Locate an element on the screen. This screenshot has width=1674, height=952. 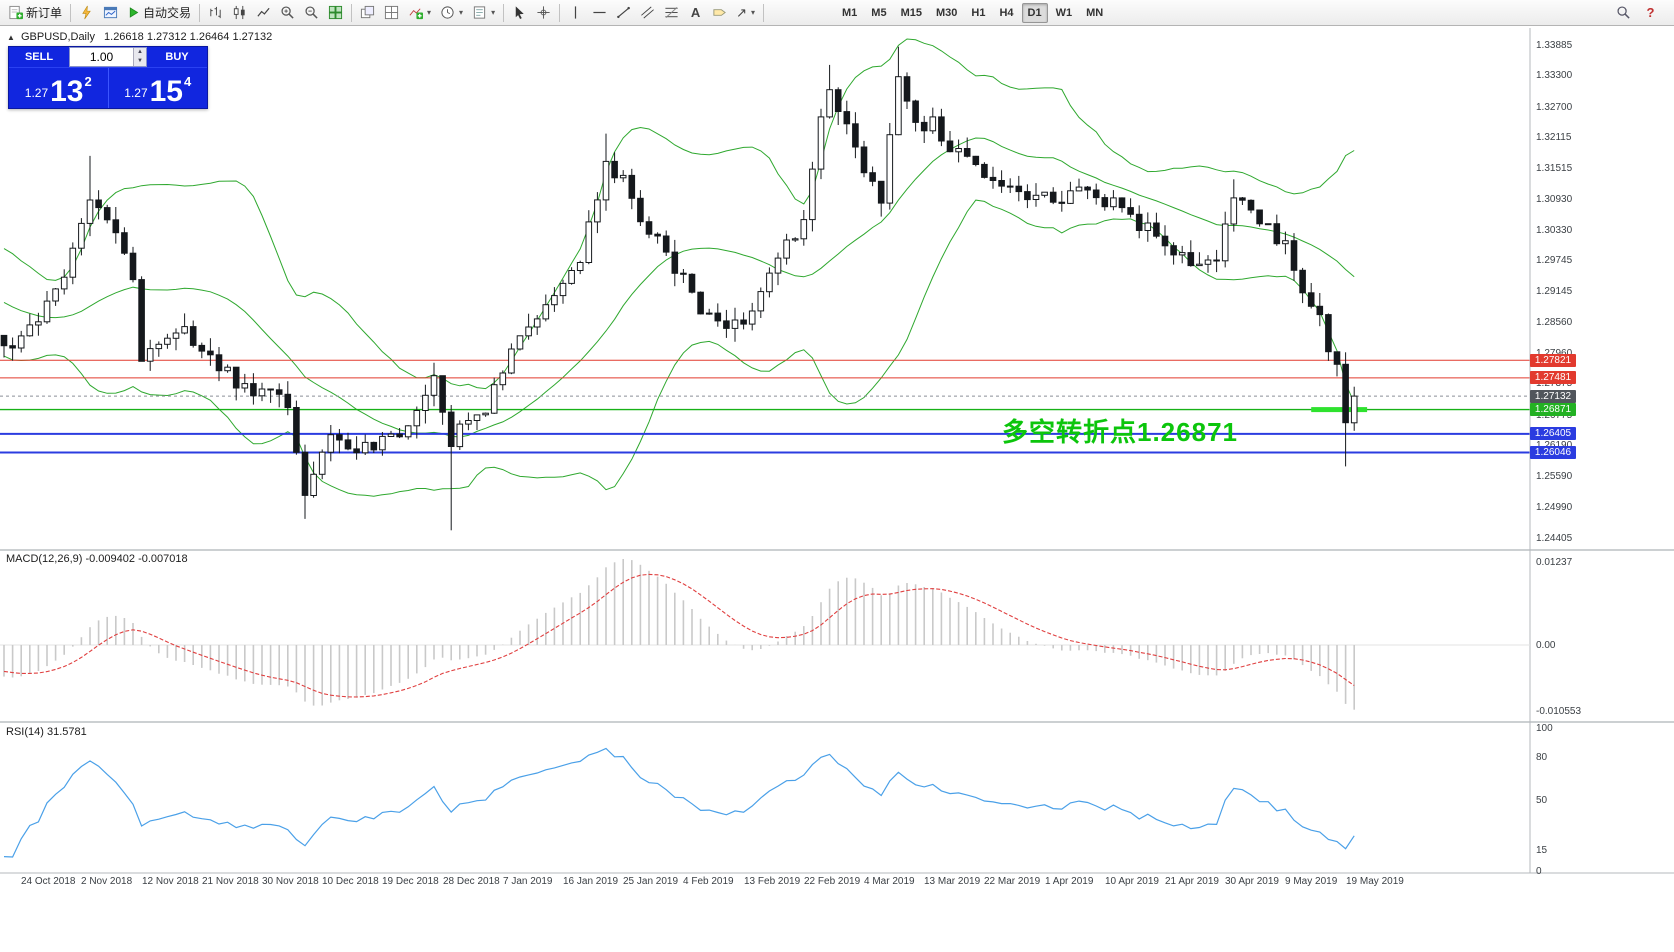
rsi-axis-tick: 50 is located at coordinates (1542, 800).